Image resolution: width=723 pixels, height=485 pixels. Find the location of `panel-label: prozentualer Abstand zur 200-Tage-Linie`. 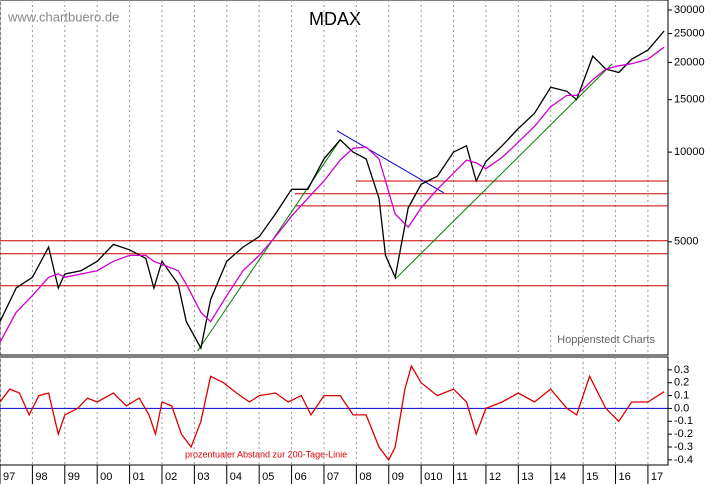

panel-label: prozentualer Abstand zur 200-Tage-Linie is located at coordinates (266, 454).